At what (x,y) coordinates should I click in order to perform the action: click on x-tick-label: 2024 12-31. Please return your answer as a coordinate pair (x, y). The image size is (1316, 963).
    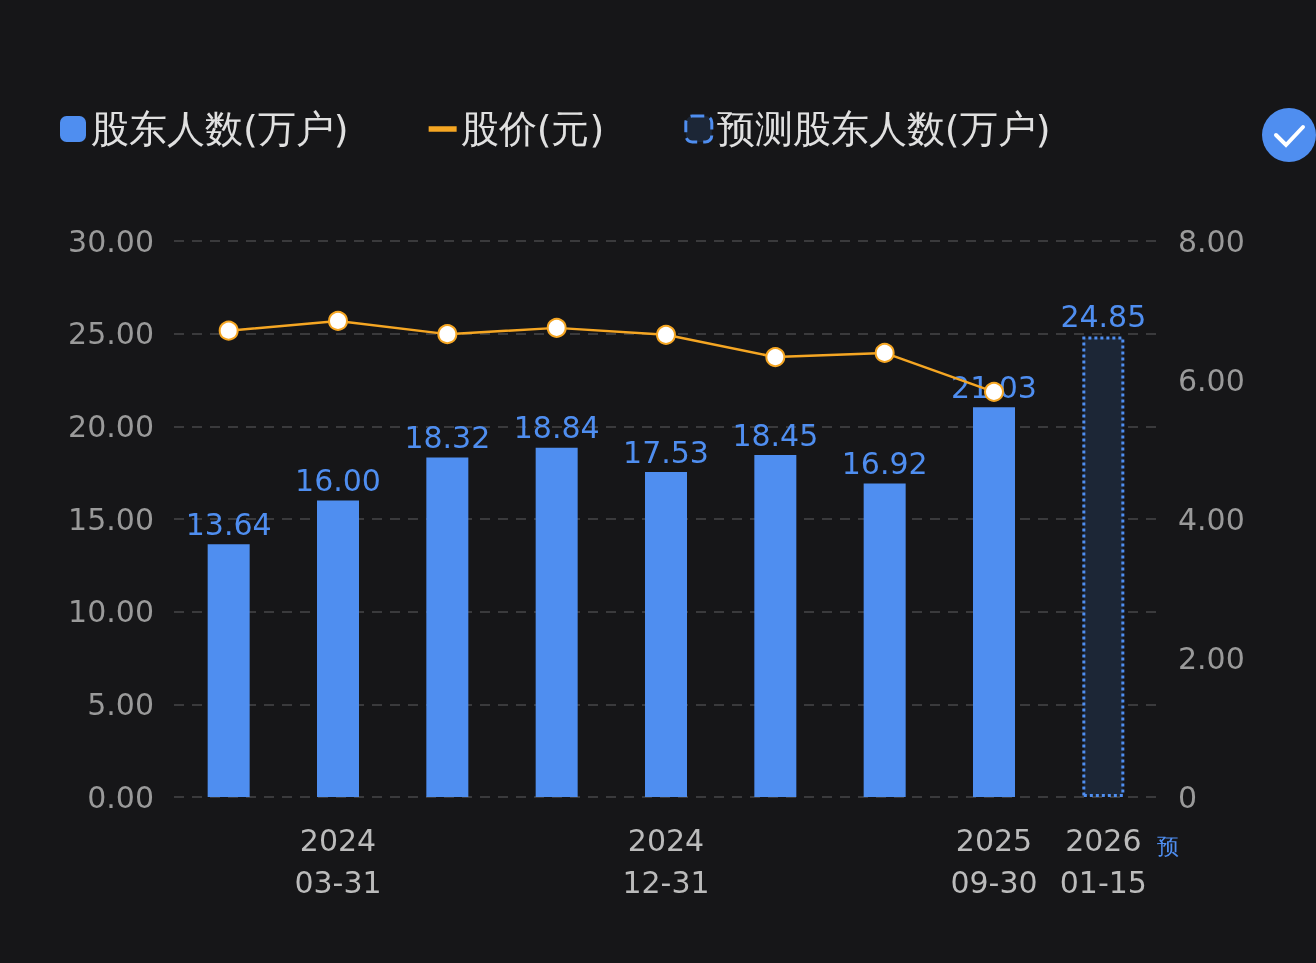
    Looking at the image, I should click on (666, 861).